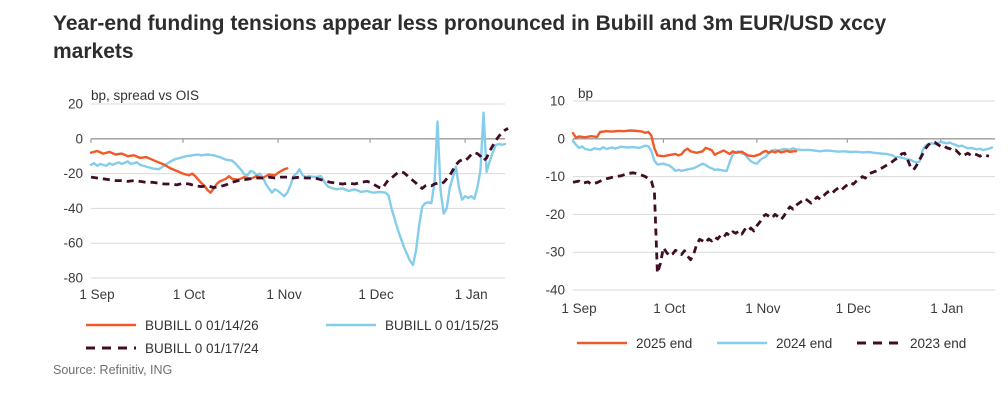  What do you see at coordinates (634, 343) in the screenshot?
I see `legend-item-2025-end: 2025 end` at bounding box center [634, 343].